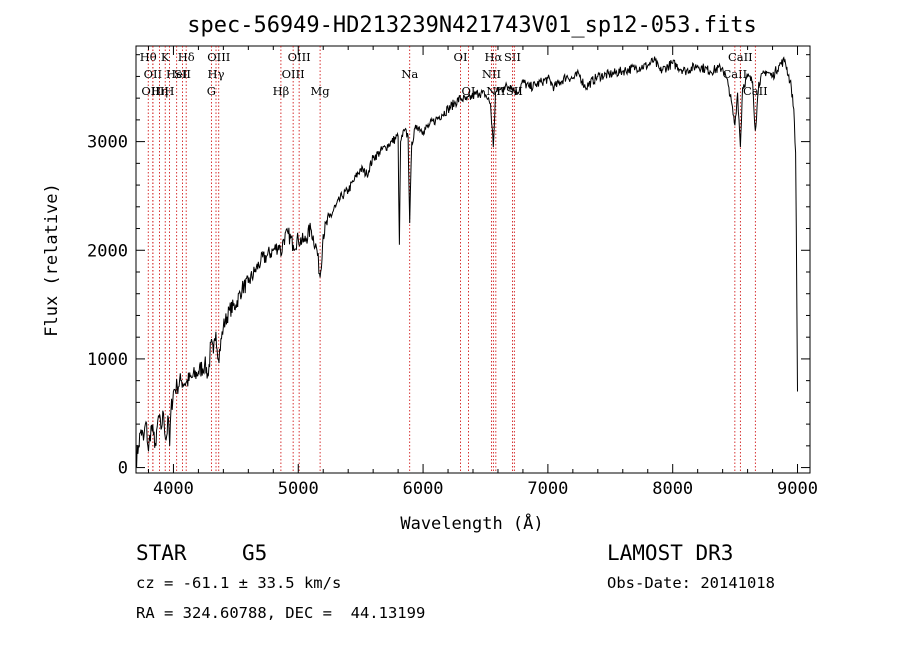 Image resolution: width=900 pixels, height=649 pixels. What do you see at coordinates (797, 489) in the screenshot?
I see `x-tick-label-5: 9000` at bounding box center [797, 489].